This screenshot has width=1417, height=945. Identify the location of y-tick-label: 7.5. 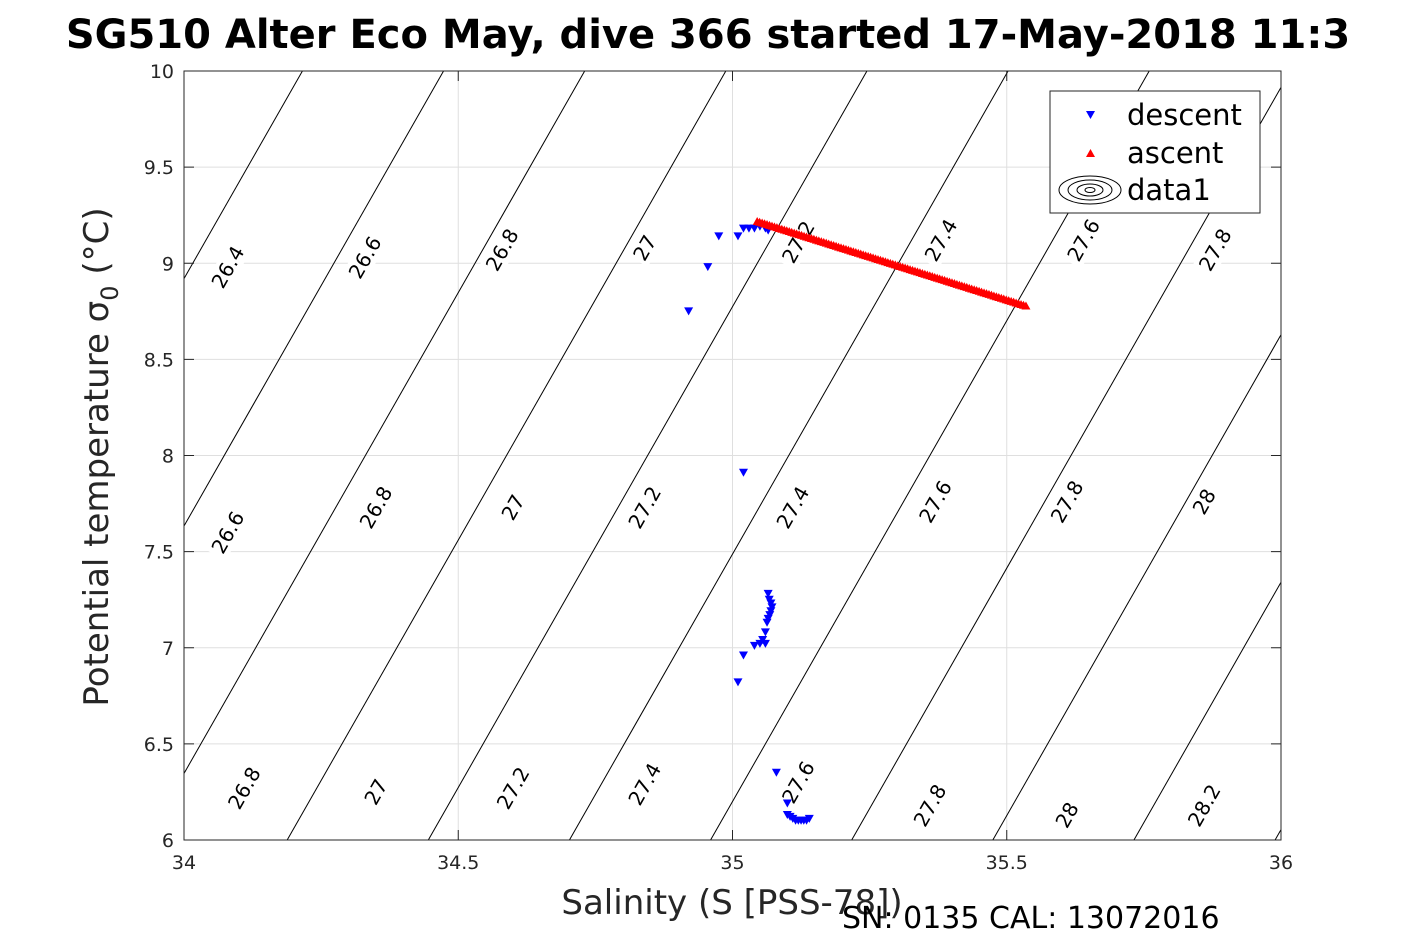
(159, 553).